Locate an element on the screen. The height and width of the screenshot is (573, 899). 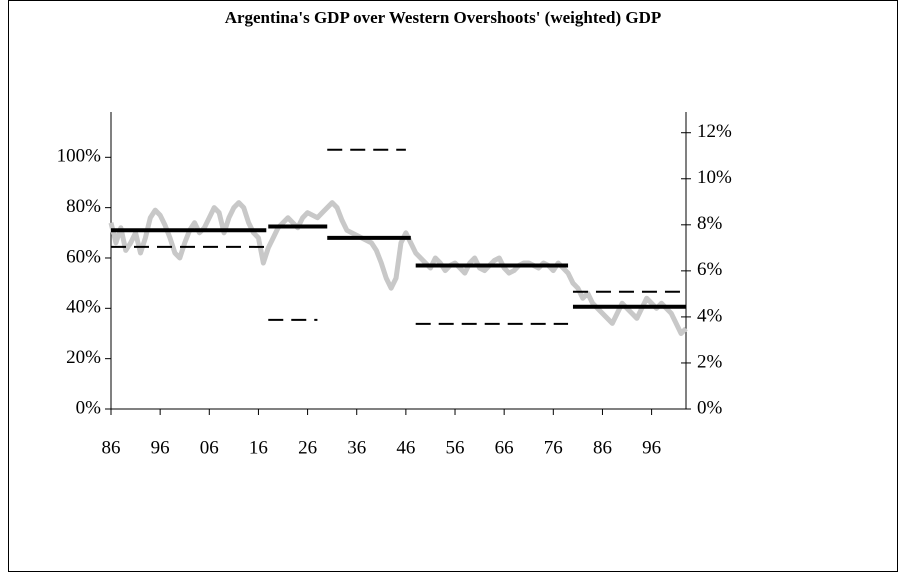
y2-tick-label: 2% is located at coordinates (710, 361).